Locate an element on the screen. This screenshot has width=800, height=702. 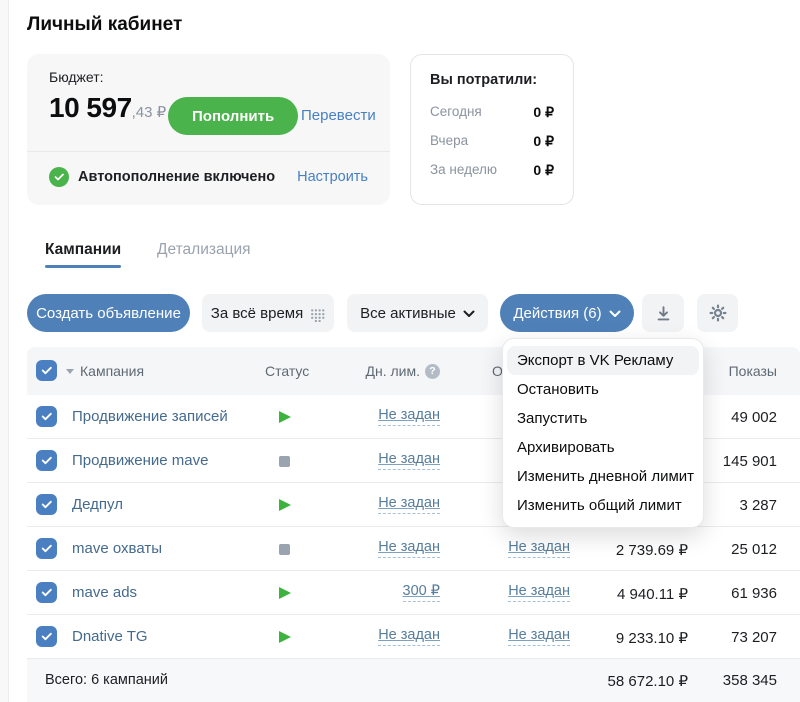
create-ad-button: Создать объявление is located at coordinates (108, 313).